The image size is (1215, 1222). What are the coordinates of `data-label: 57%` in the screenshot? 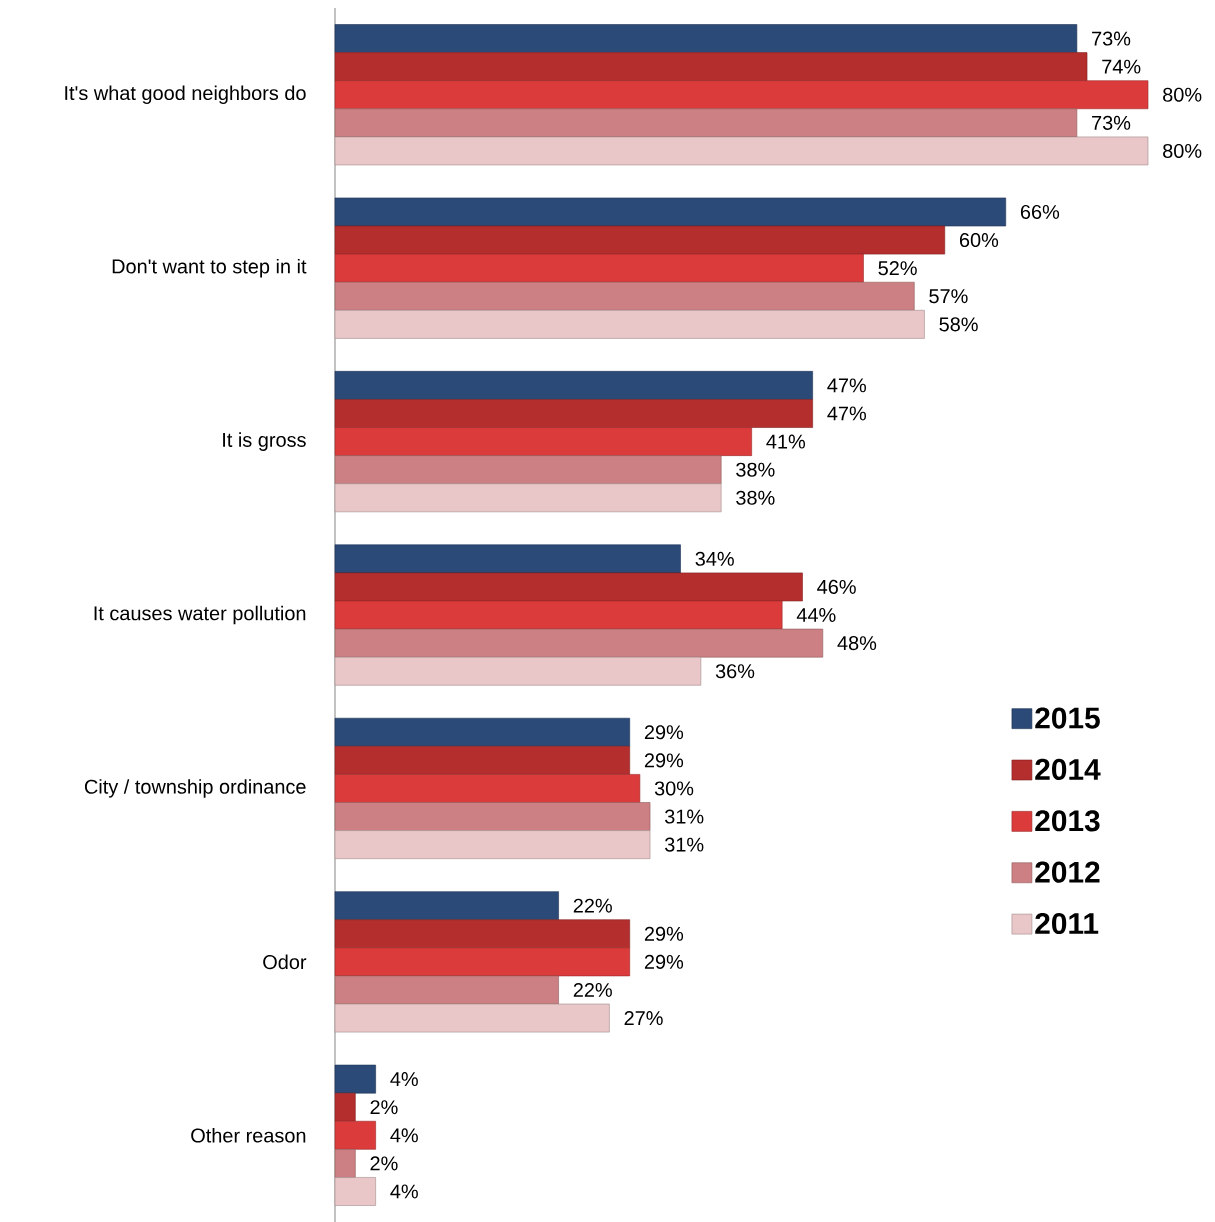 It's located at (948, 296).